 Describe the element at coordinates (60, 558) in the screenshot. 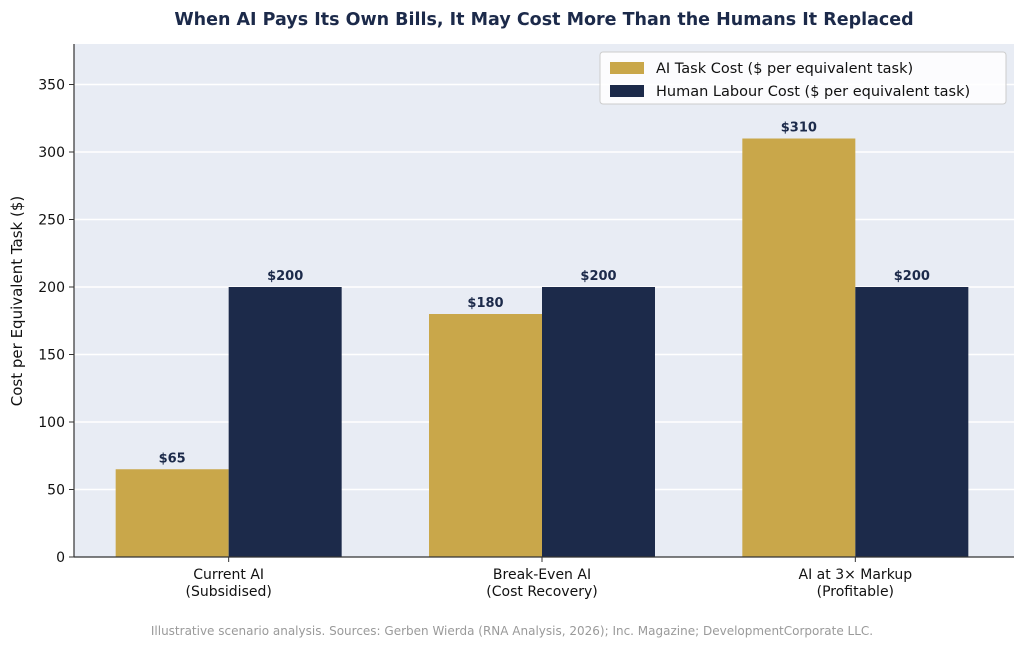

I see `y-tick-label: 0` at that location.